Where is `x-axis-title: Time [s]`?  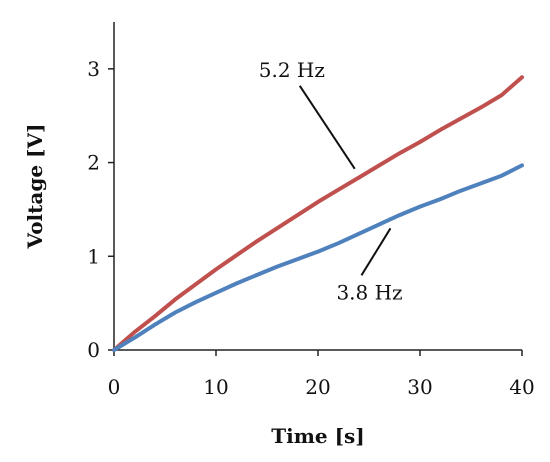 x-axis-title: Time [s] is located at coordinates (318, 436).